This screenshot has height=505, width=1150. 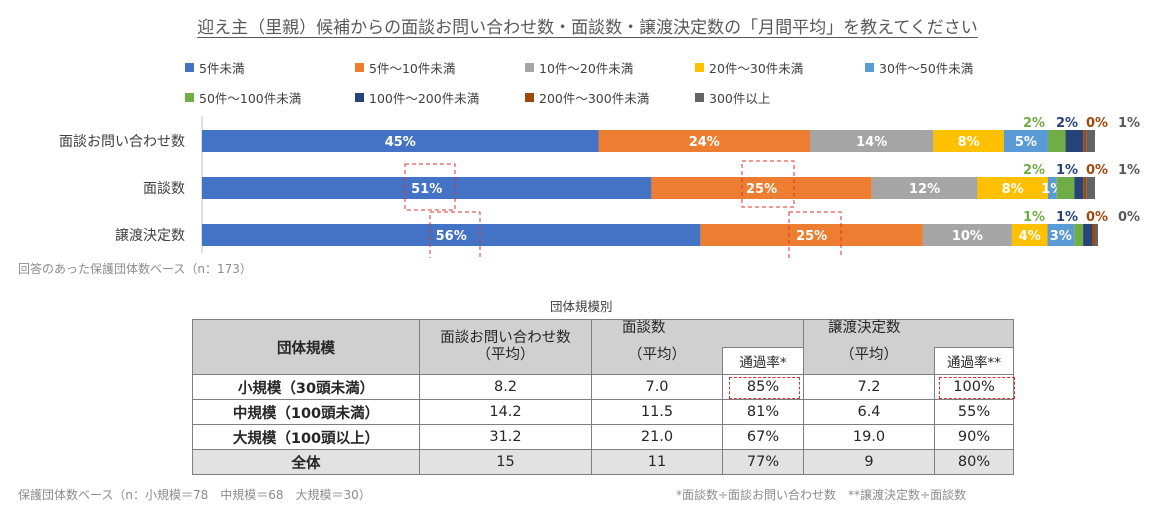 What do you see at coordinates (869, 462) in the screenshot?
I see `cell-transfer: 9` at bounding box center [869, 462].